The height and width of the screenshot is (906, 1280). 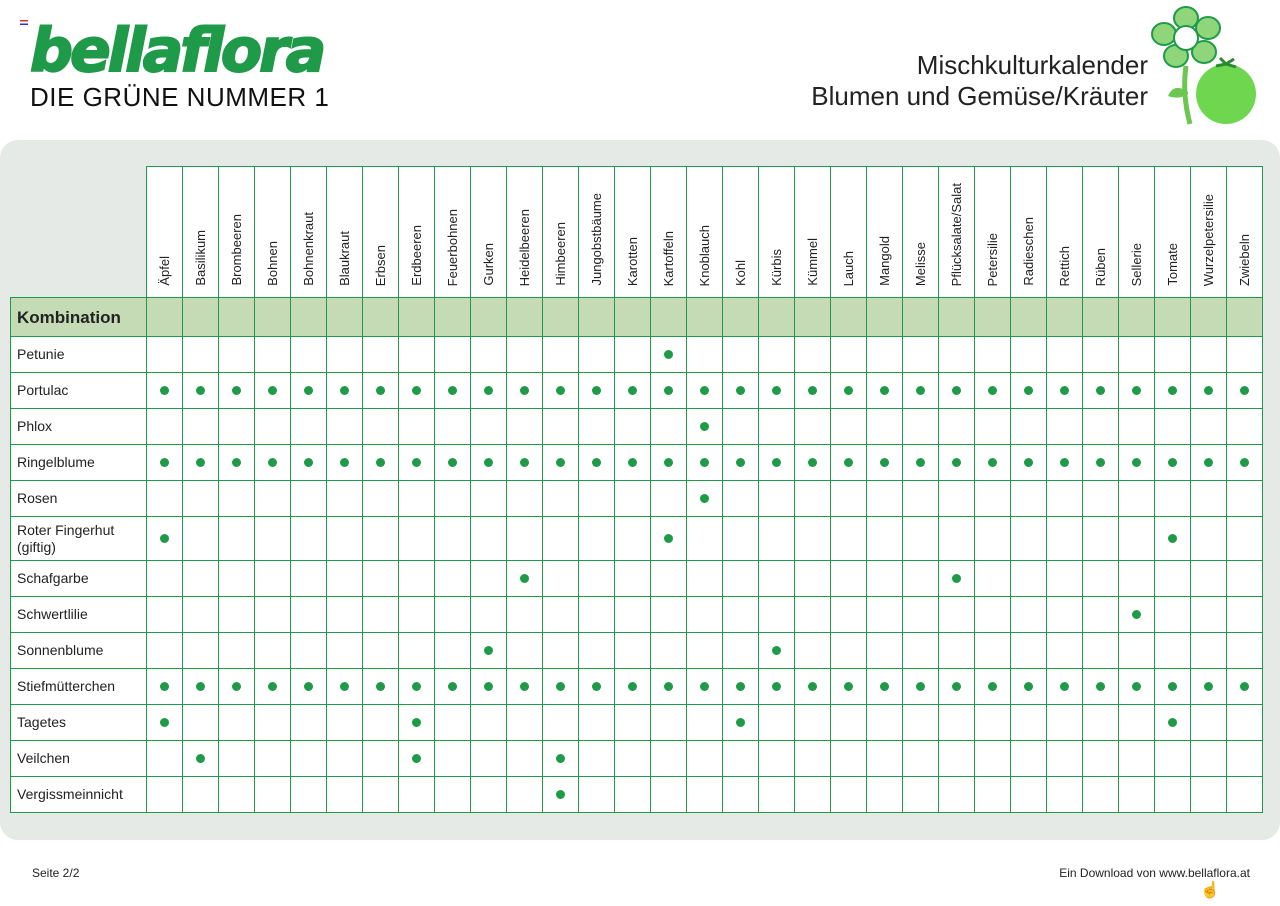 What do you see at coordinates (78, 722) in the screenshot?
I see `row-label: Tagetes` at bounding box center [78, 722].